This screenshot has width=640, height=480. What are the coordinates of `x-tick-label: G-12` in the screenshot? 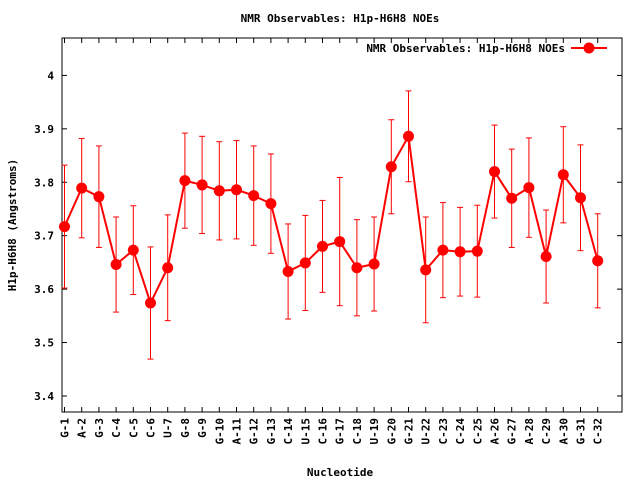 It's located at (254, 431).